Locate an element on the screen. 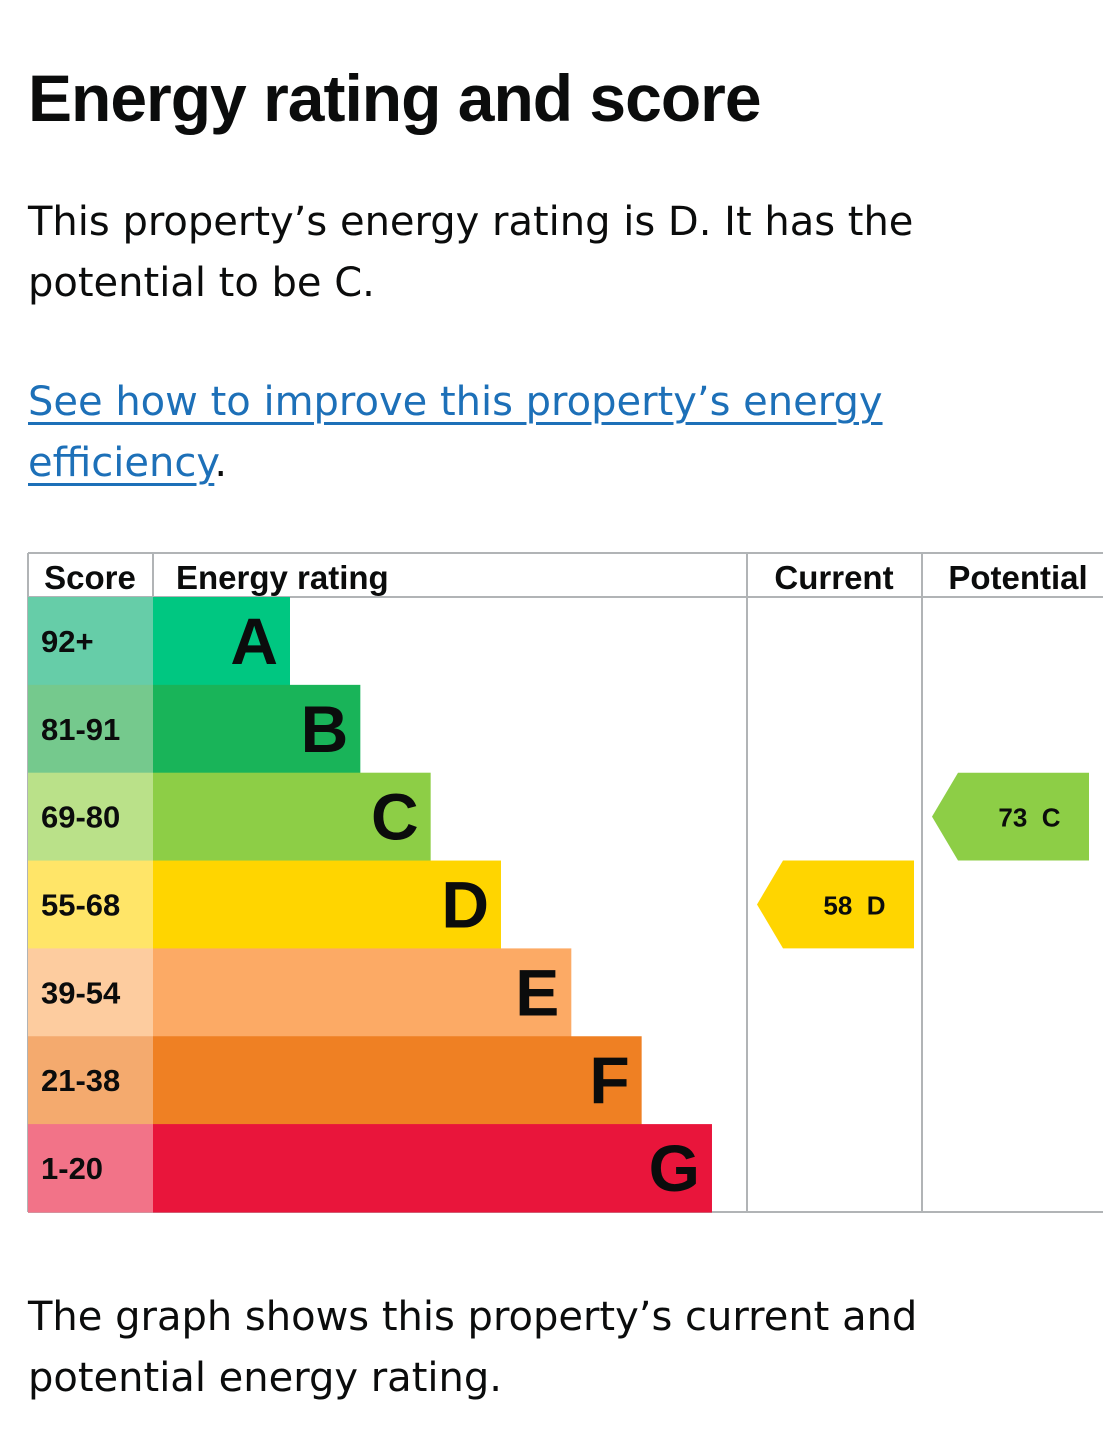 Image resolution: width=1103 pixels, height=1446 pixels. potential-rating-marker: 73 C is located at coordinates (1010, 816).